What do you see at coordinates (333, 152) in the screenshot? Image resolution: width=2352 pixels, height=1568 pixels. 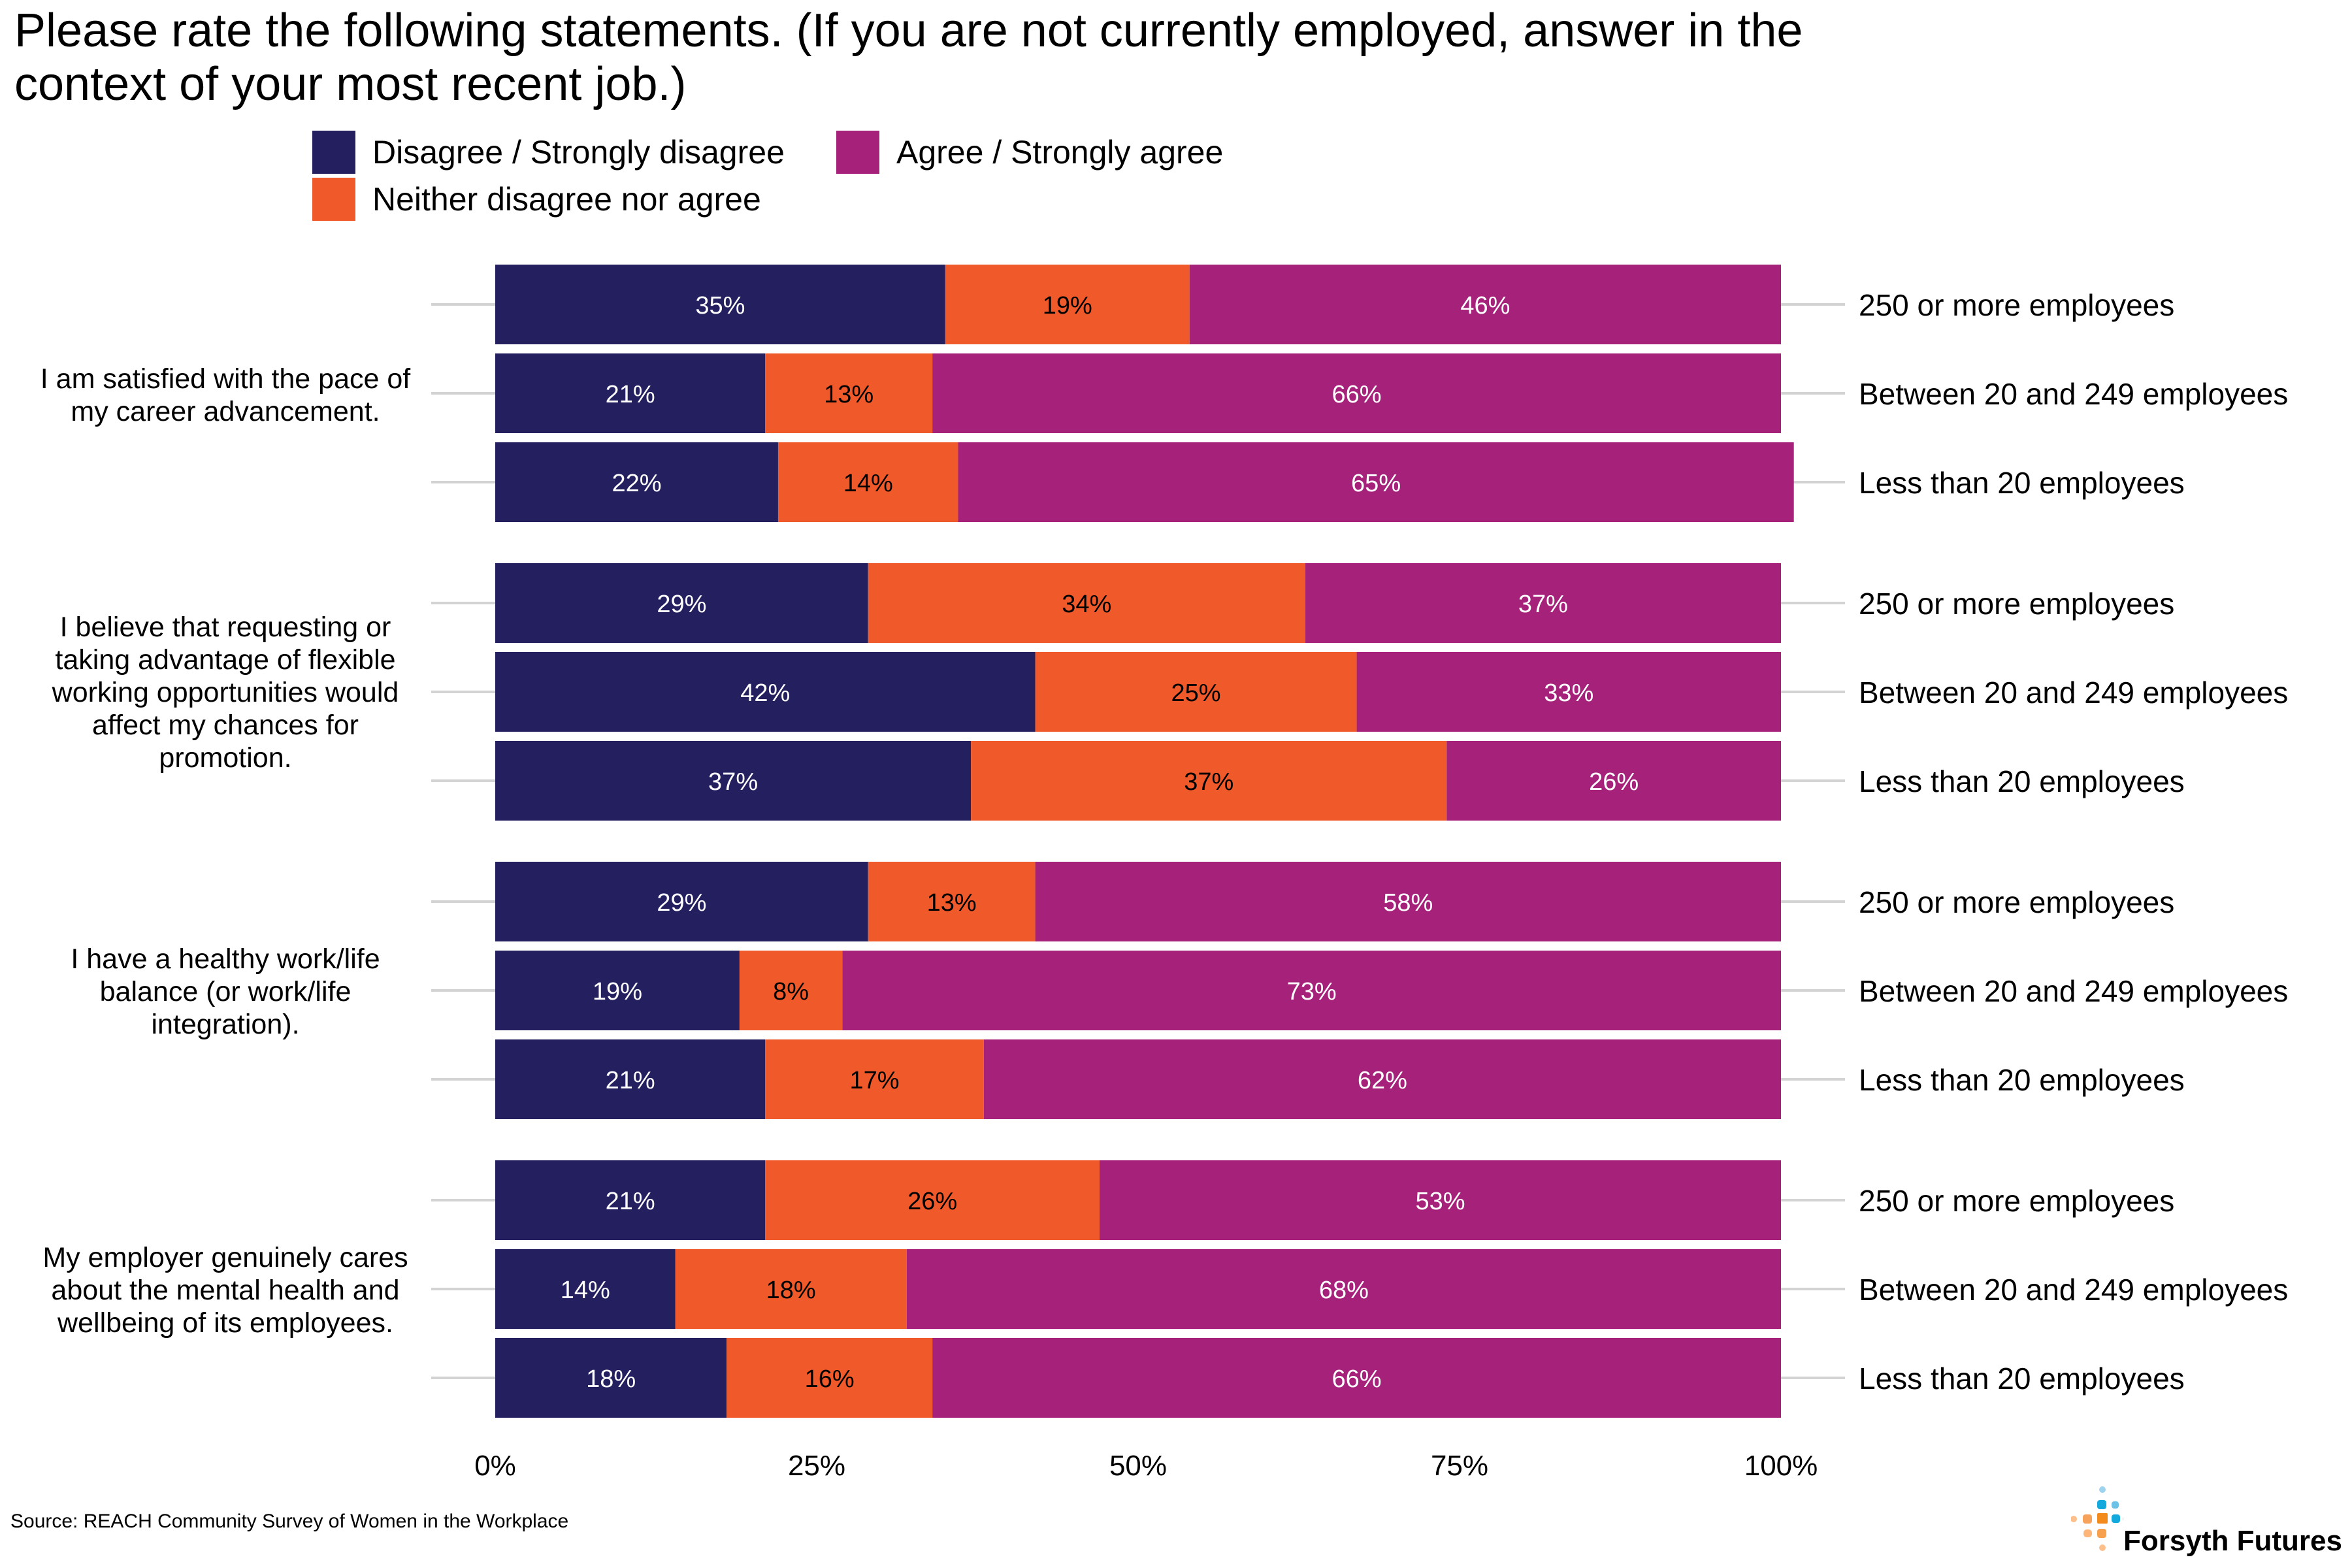 I see `legend-swatch-disagree` at bounding box center [333, 152].